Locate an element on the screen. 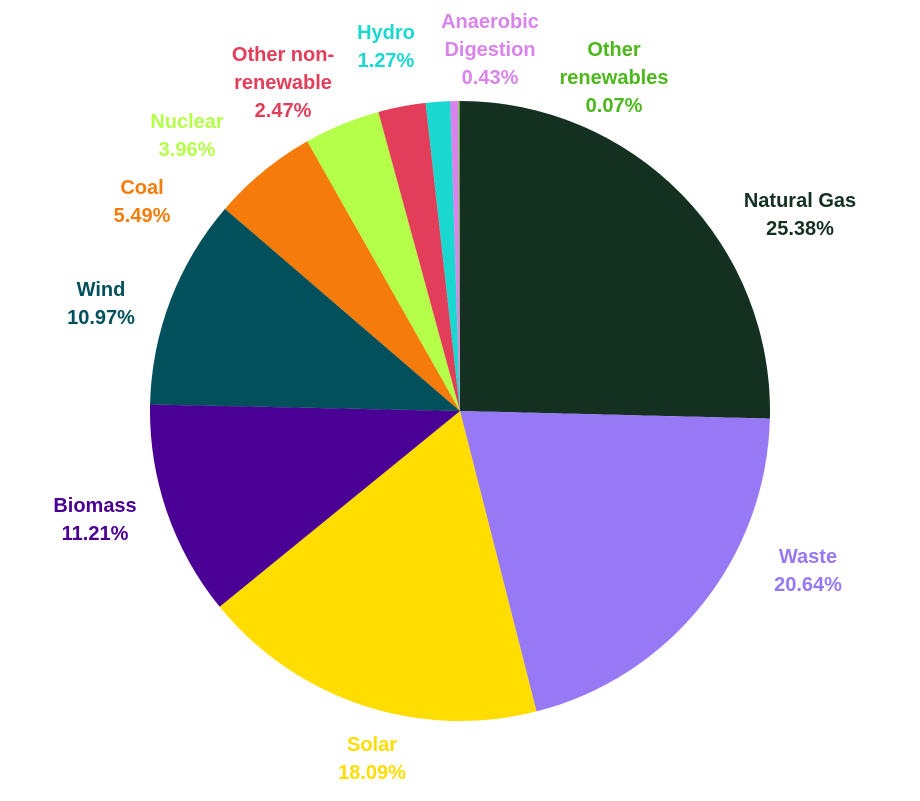  value-label: 0.07% is located at coordinates (614, 106).